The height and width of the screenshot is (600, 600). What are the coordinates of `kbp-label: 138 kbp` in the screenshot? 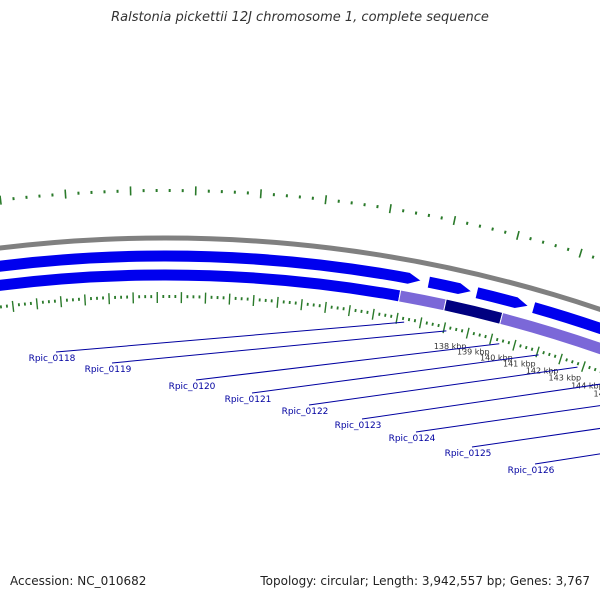 It's located at (450, 346).